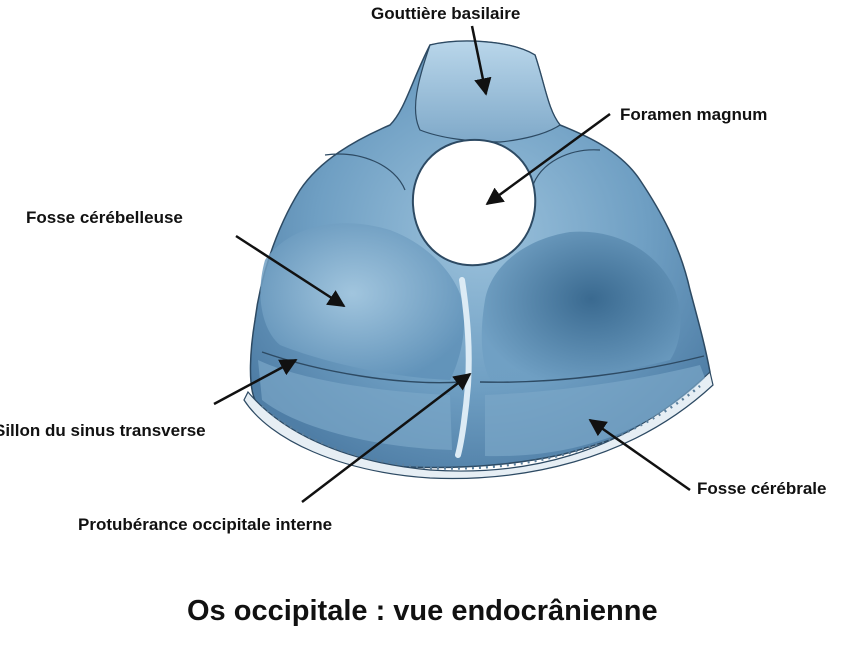 The height and width of the screenshot is (668, 865). Describe the element at coordinates (255, 382) in the screenshot. I see `arrow-sillon-sinus-transverse` at that location.